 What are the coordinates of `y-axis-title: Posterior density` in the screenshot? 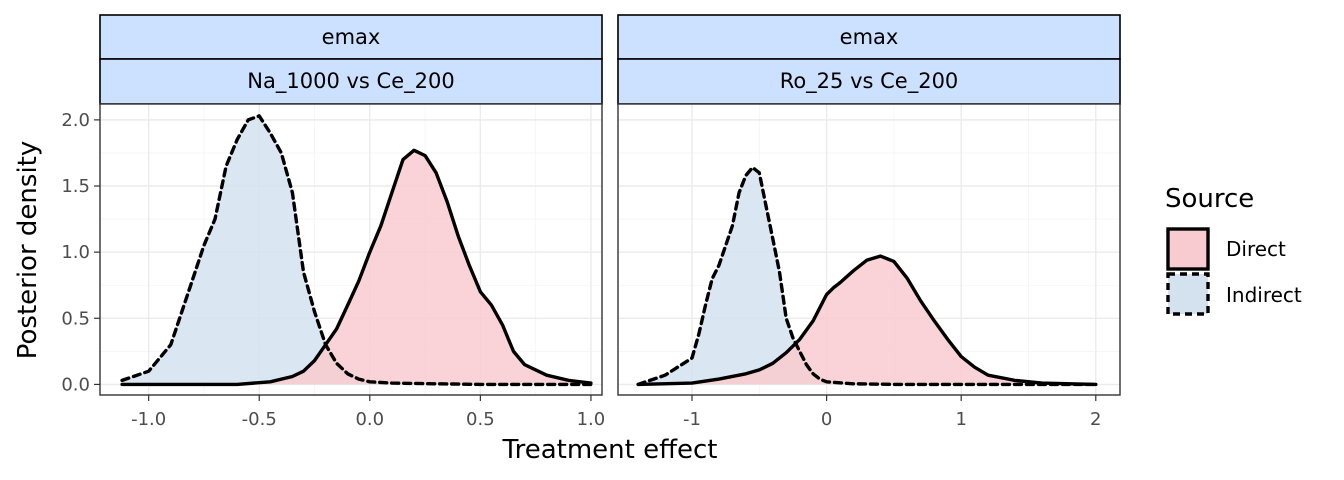 It's located at (28, 250).